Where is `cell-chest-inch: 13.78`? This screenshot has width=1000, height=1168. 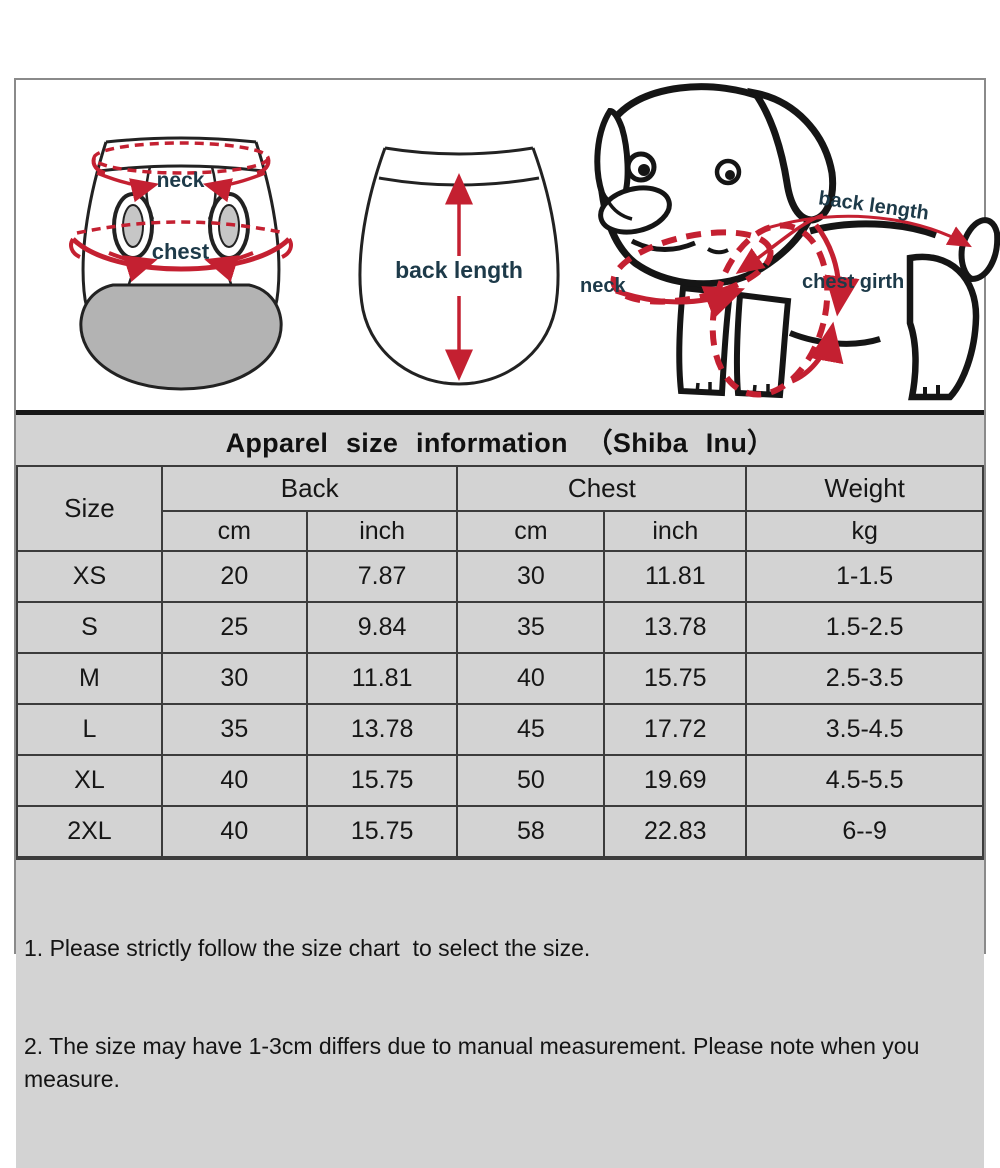 cell-chest-inch: 13.78 is located at coordinates (675, 627).